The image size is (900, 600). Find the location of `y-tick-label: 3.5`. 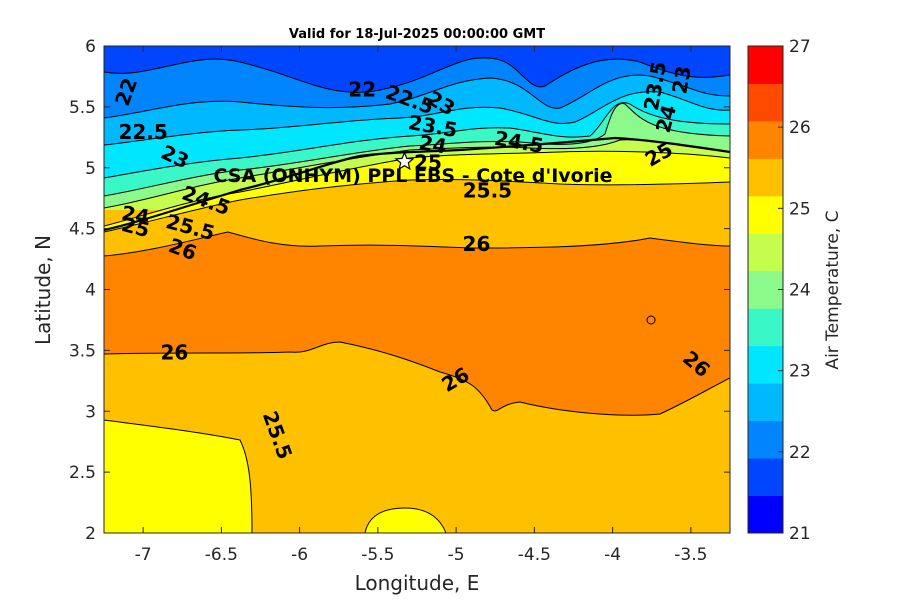

y-tick-label: 3.5 is located at coordinates (82, 351).